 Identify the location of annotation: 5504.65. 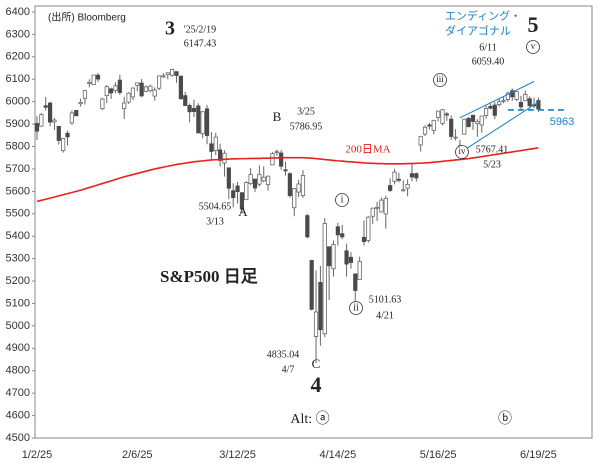
(215, 206).